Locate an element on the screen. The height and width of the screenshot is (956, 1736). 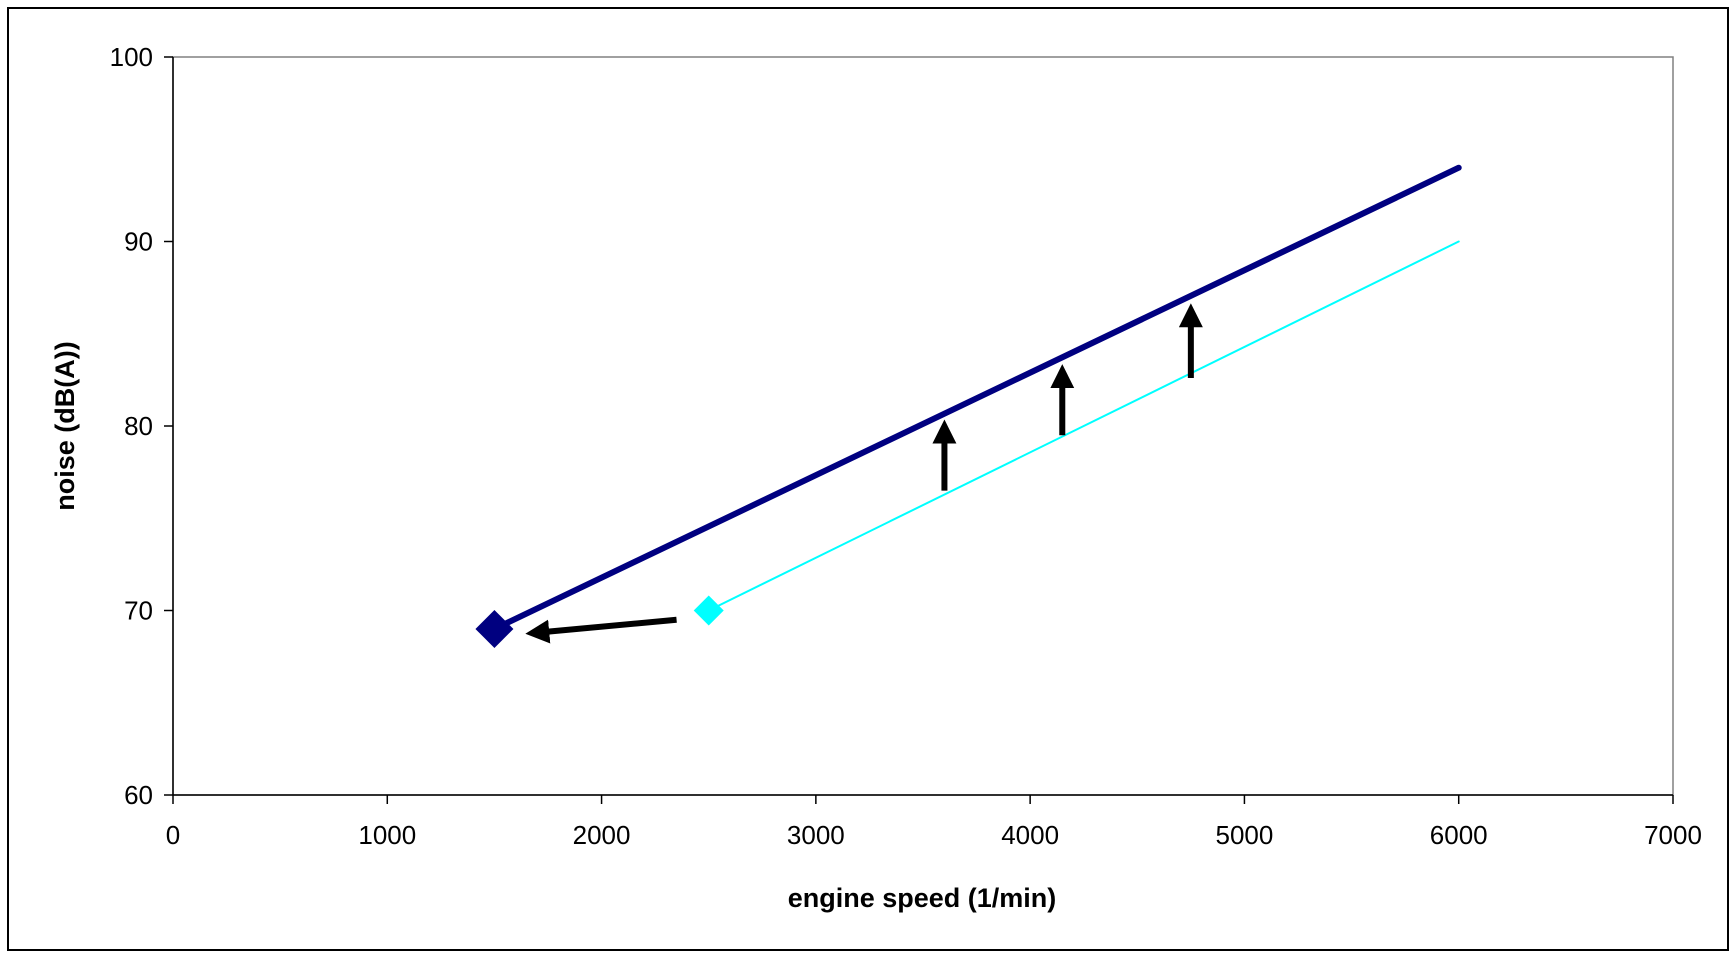
y-tick-label: 90 is located at coordinates (138, 242).